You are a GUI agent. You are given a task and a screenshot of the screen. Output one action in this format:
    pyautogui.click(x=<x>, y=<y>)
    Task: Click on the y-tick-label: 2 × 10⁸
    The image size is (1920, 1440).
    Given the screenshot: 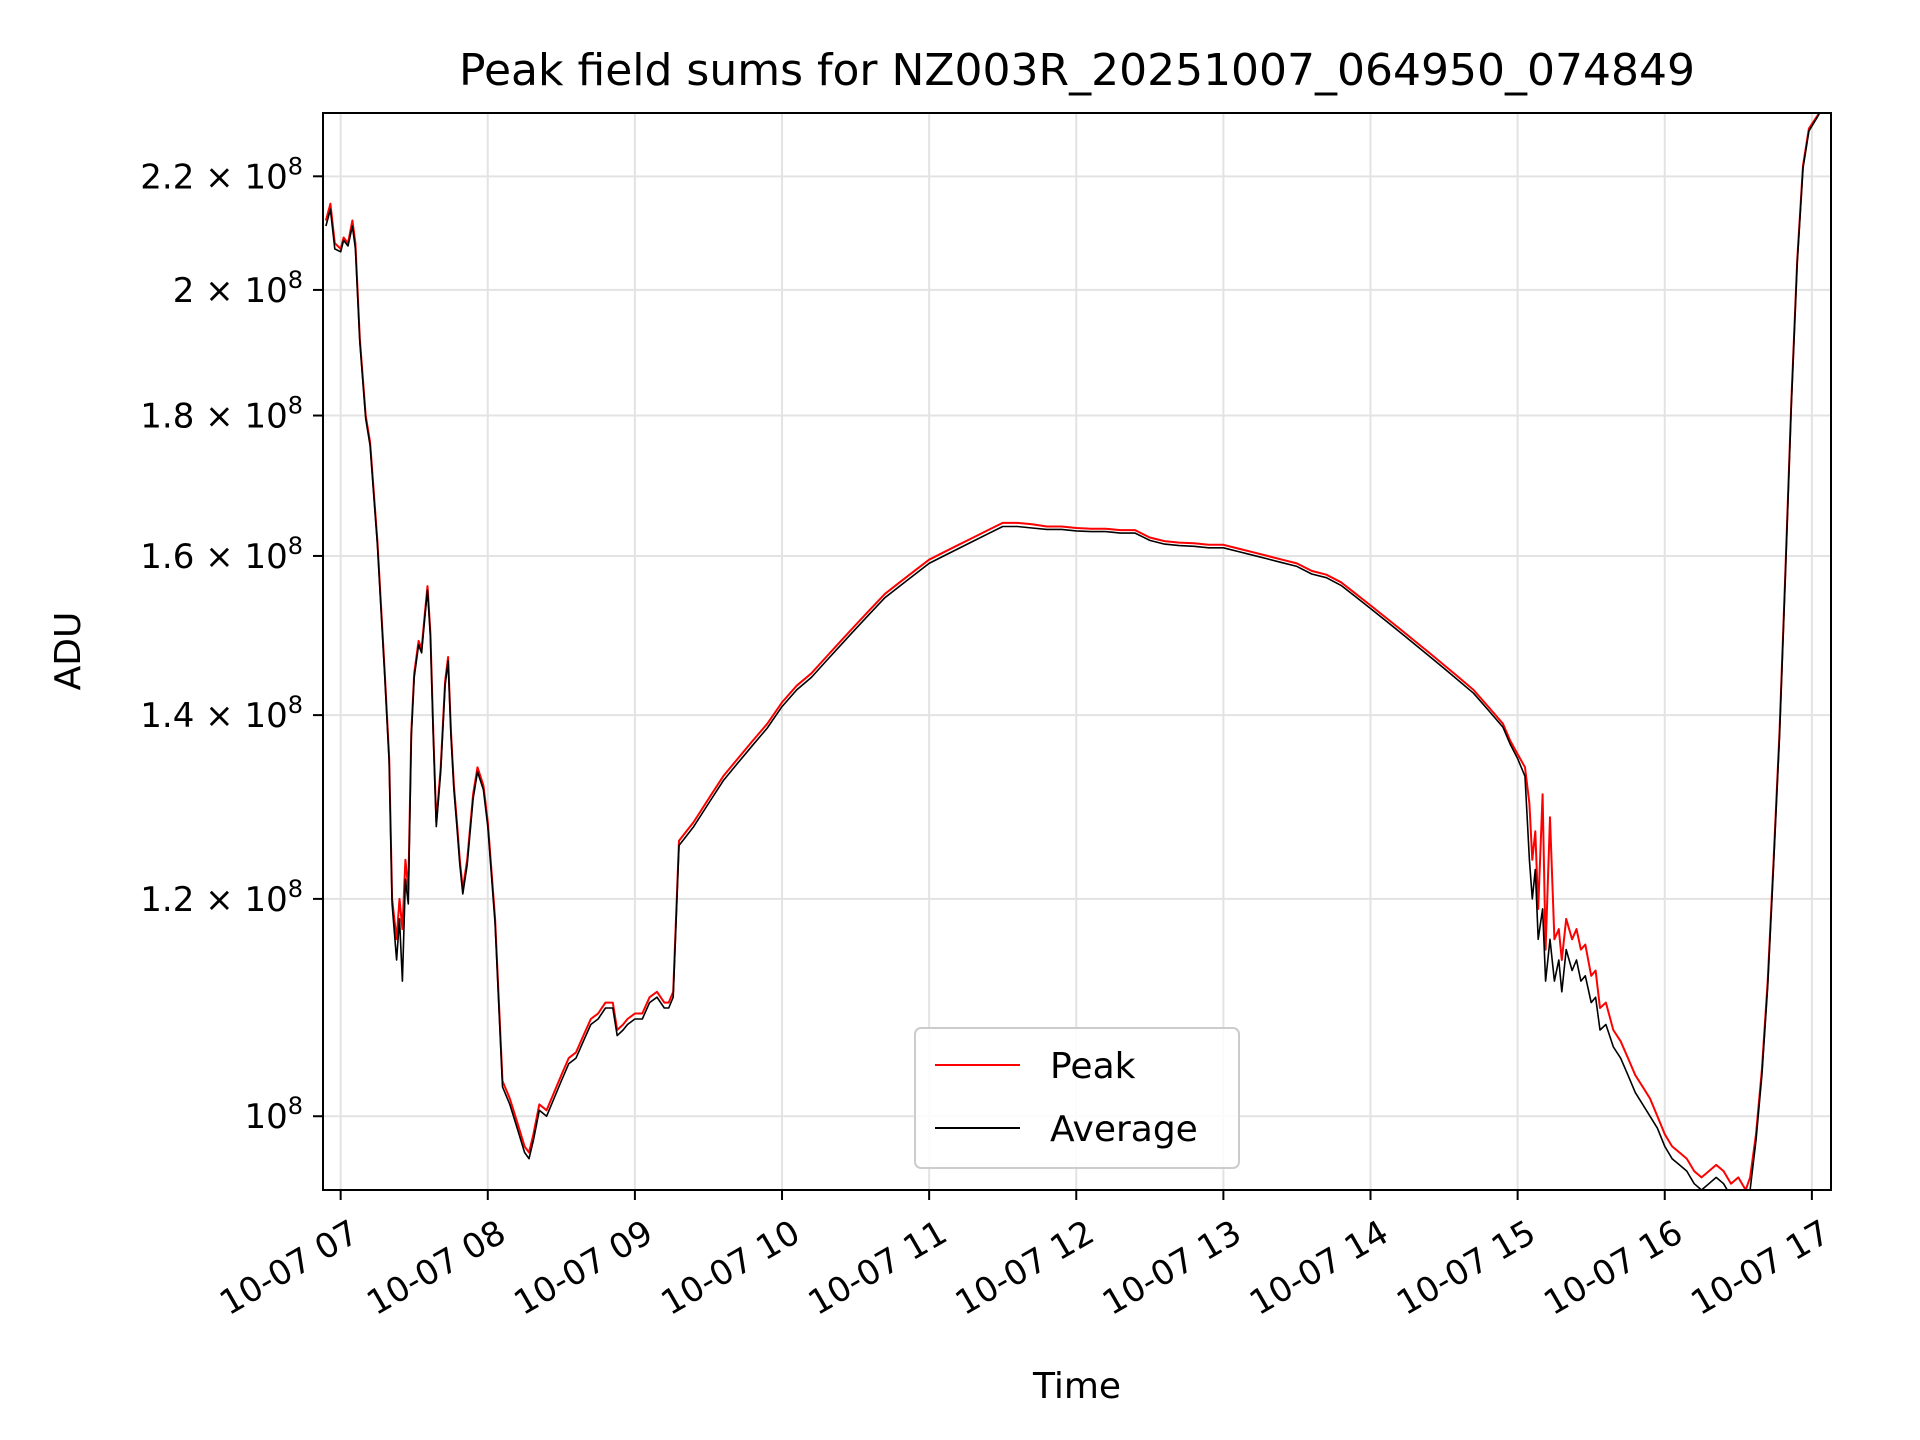 What is the action you would take?
    pyautogui.click(x=238, y=288)
    